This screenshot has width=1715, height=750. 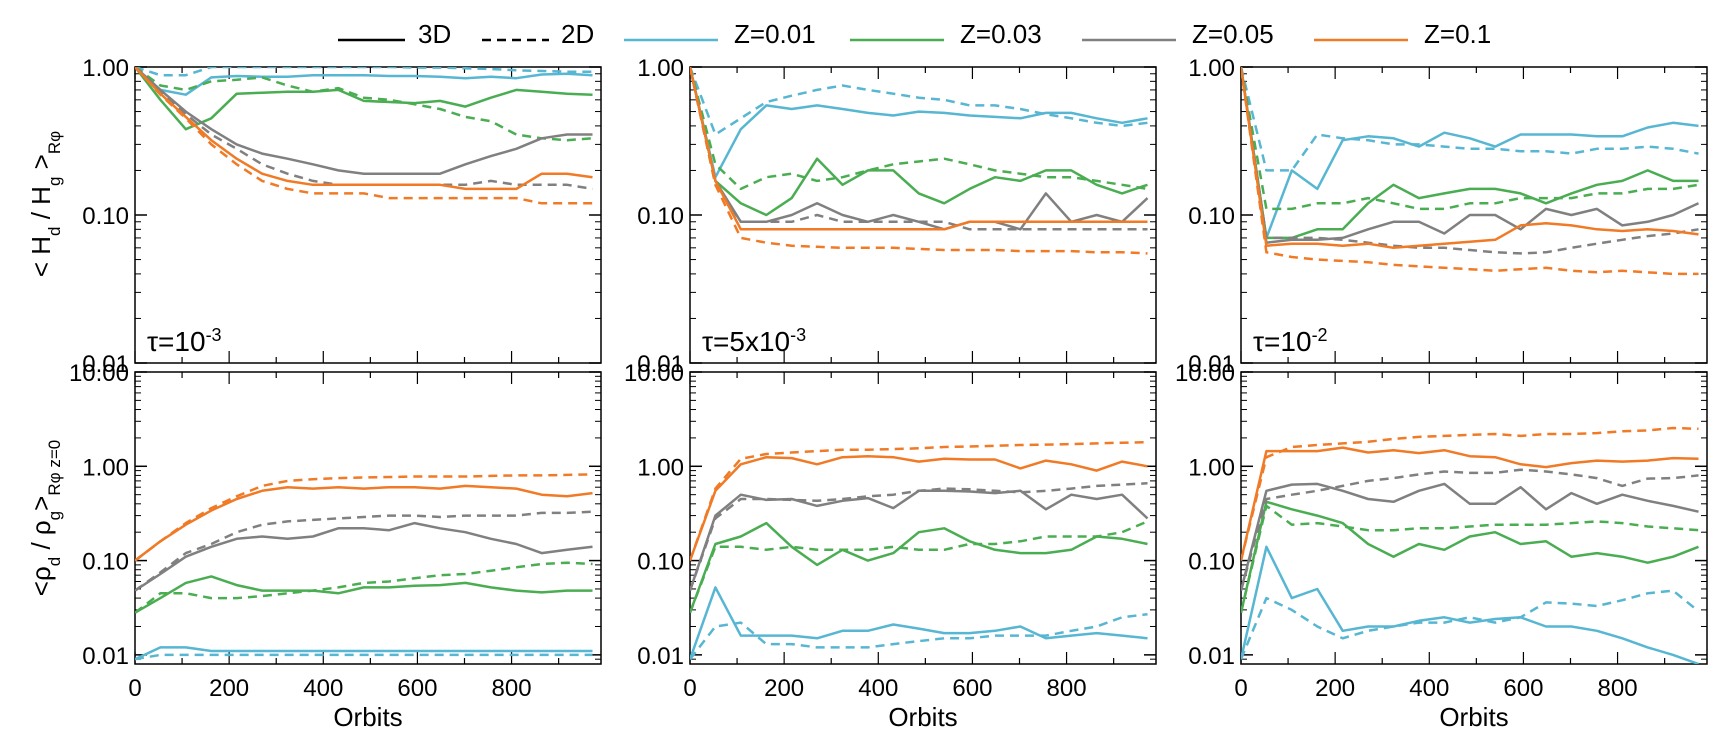 I want to click on x-tick-label: 0, so click(x=1240, y=688).